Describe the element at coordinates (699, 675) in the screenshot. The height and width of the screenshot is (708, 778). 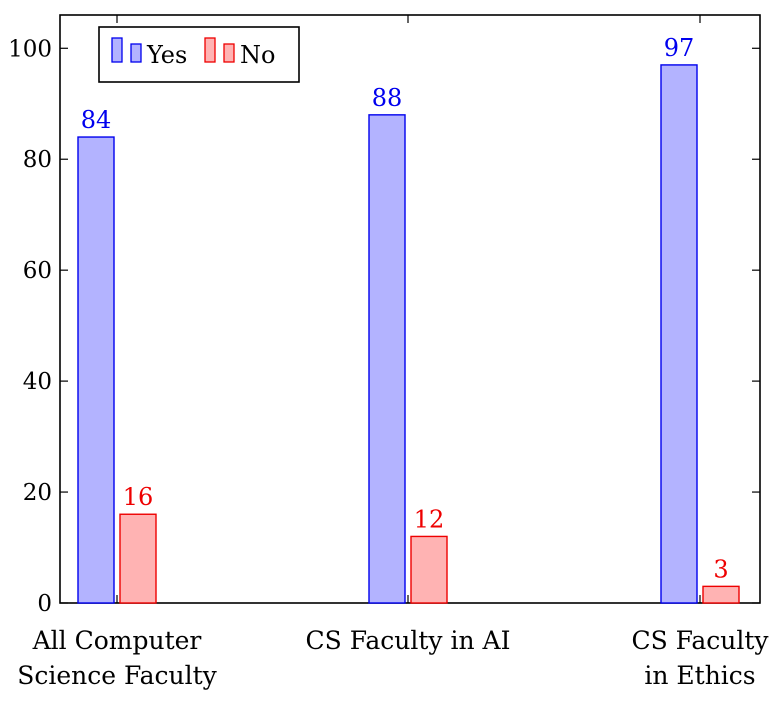
I see `x-tick-label: in Ethics` at that location.